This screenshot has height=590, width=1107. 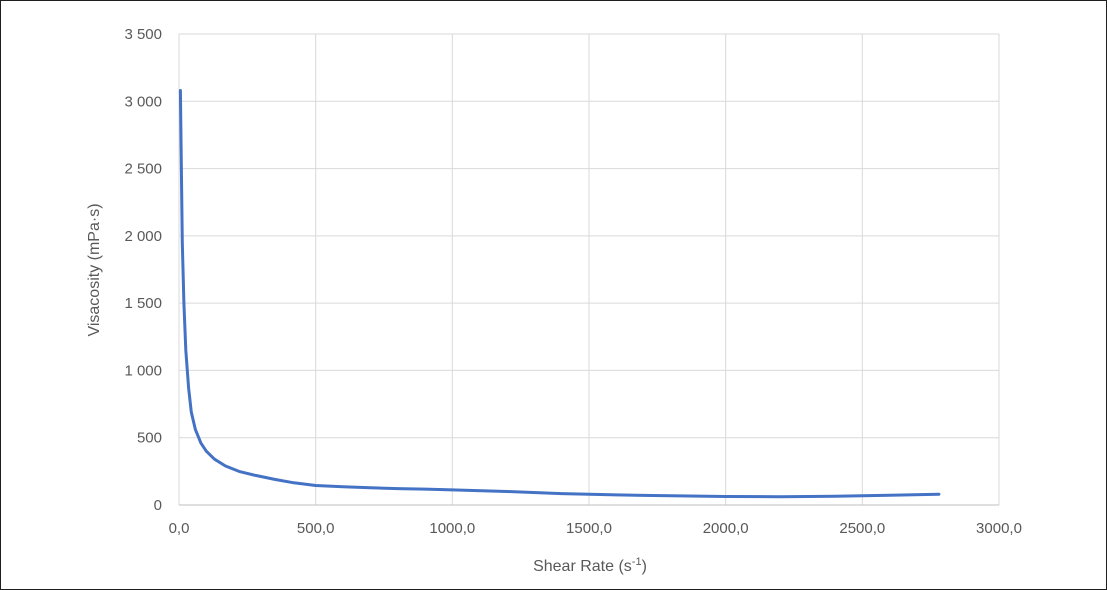 What do you see at coordinates (582, 566) in the screenshot?
I see `x-axis-title-main: Shear Rate (s` at bounding box center [582, 566].